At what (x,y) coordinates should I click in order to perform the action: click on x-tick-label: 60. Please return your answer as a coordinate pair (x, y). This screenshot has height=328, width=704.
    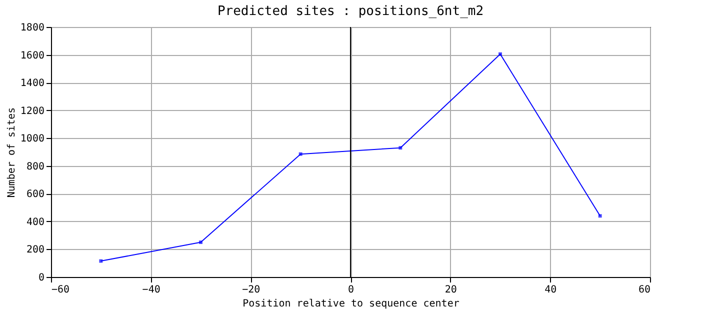
    Looking at the image, I should click on (644, 290).